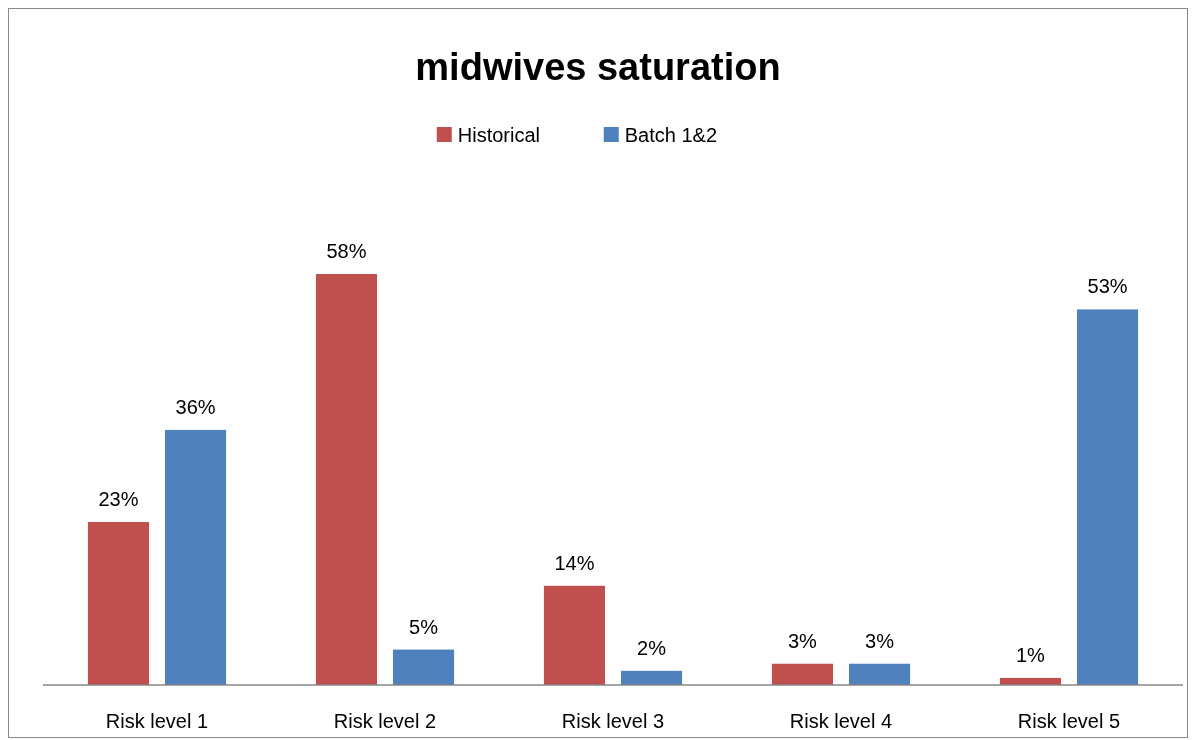 The height and width of the screenshot is (740, 1196). I want to click on data-label: 53%, so click(1107, 286).